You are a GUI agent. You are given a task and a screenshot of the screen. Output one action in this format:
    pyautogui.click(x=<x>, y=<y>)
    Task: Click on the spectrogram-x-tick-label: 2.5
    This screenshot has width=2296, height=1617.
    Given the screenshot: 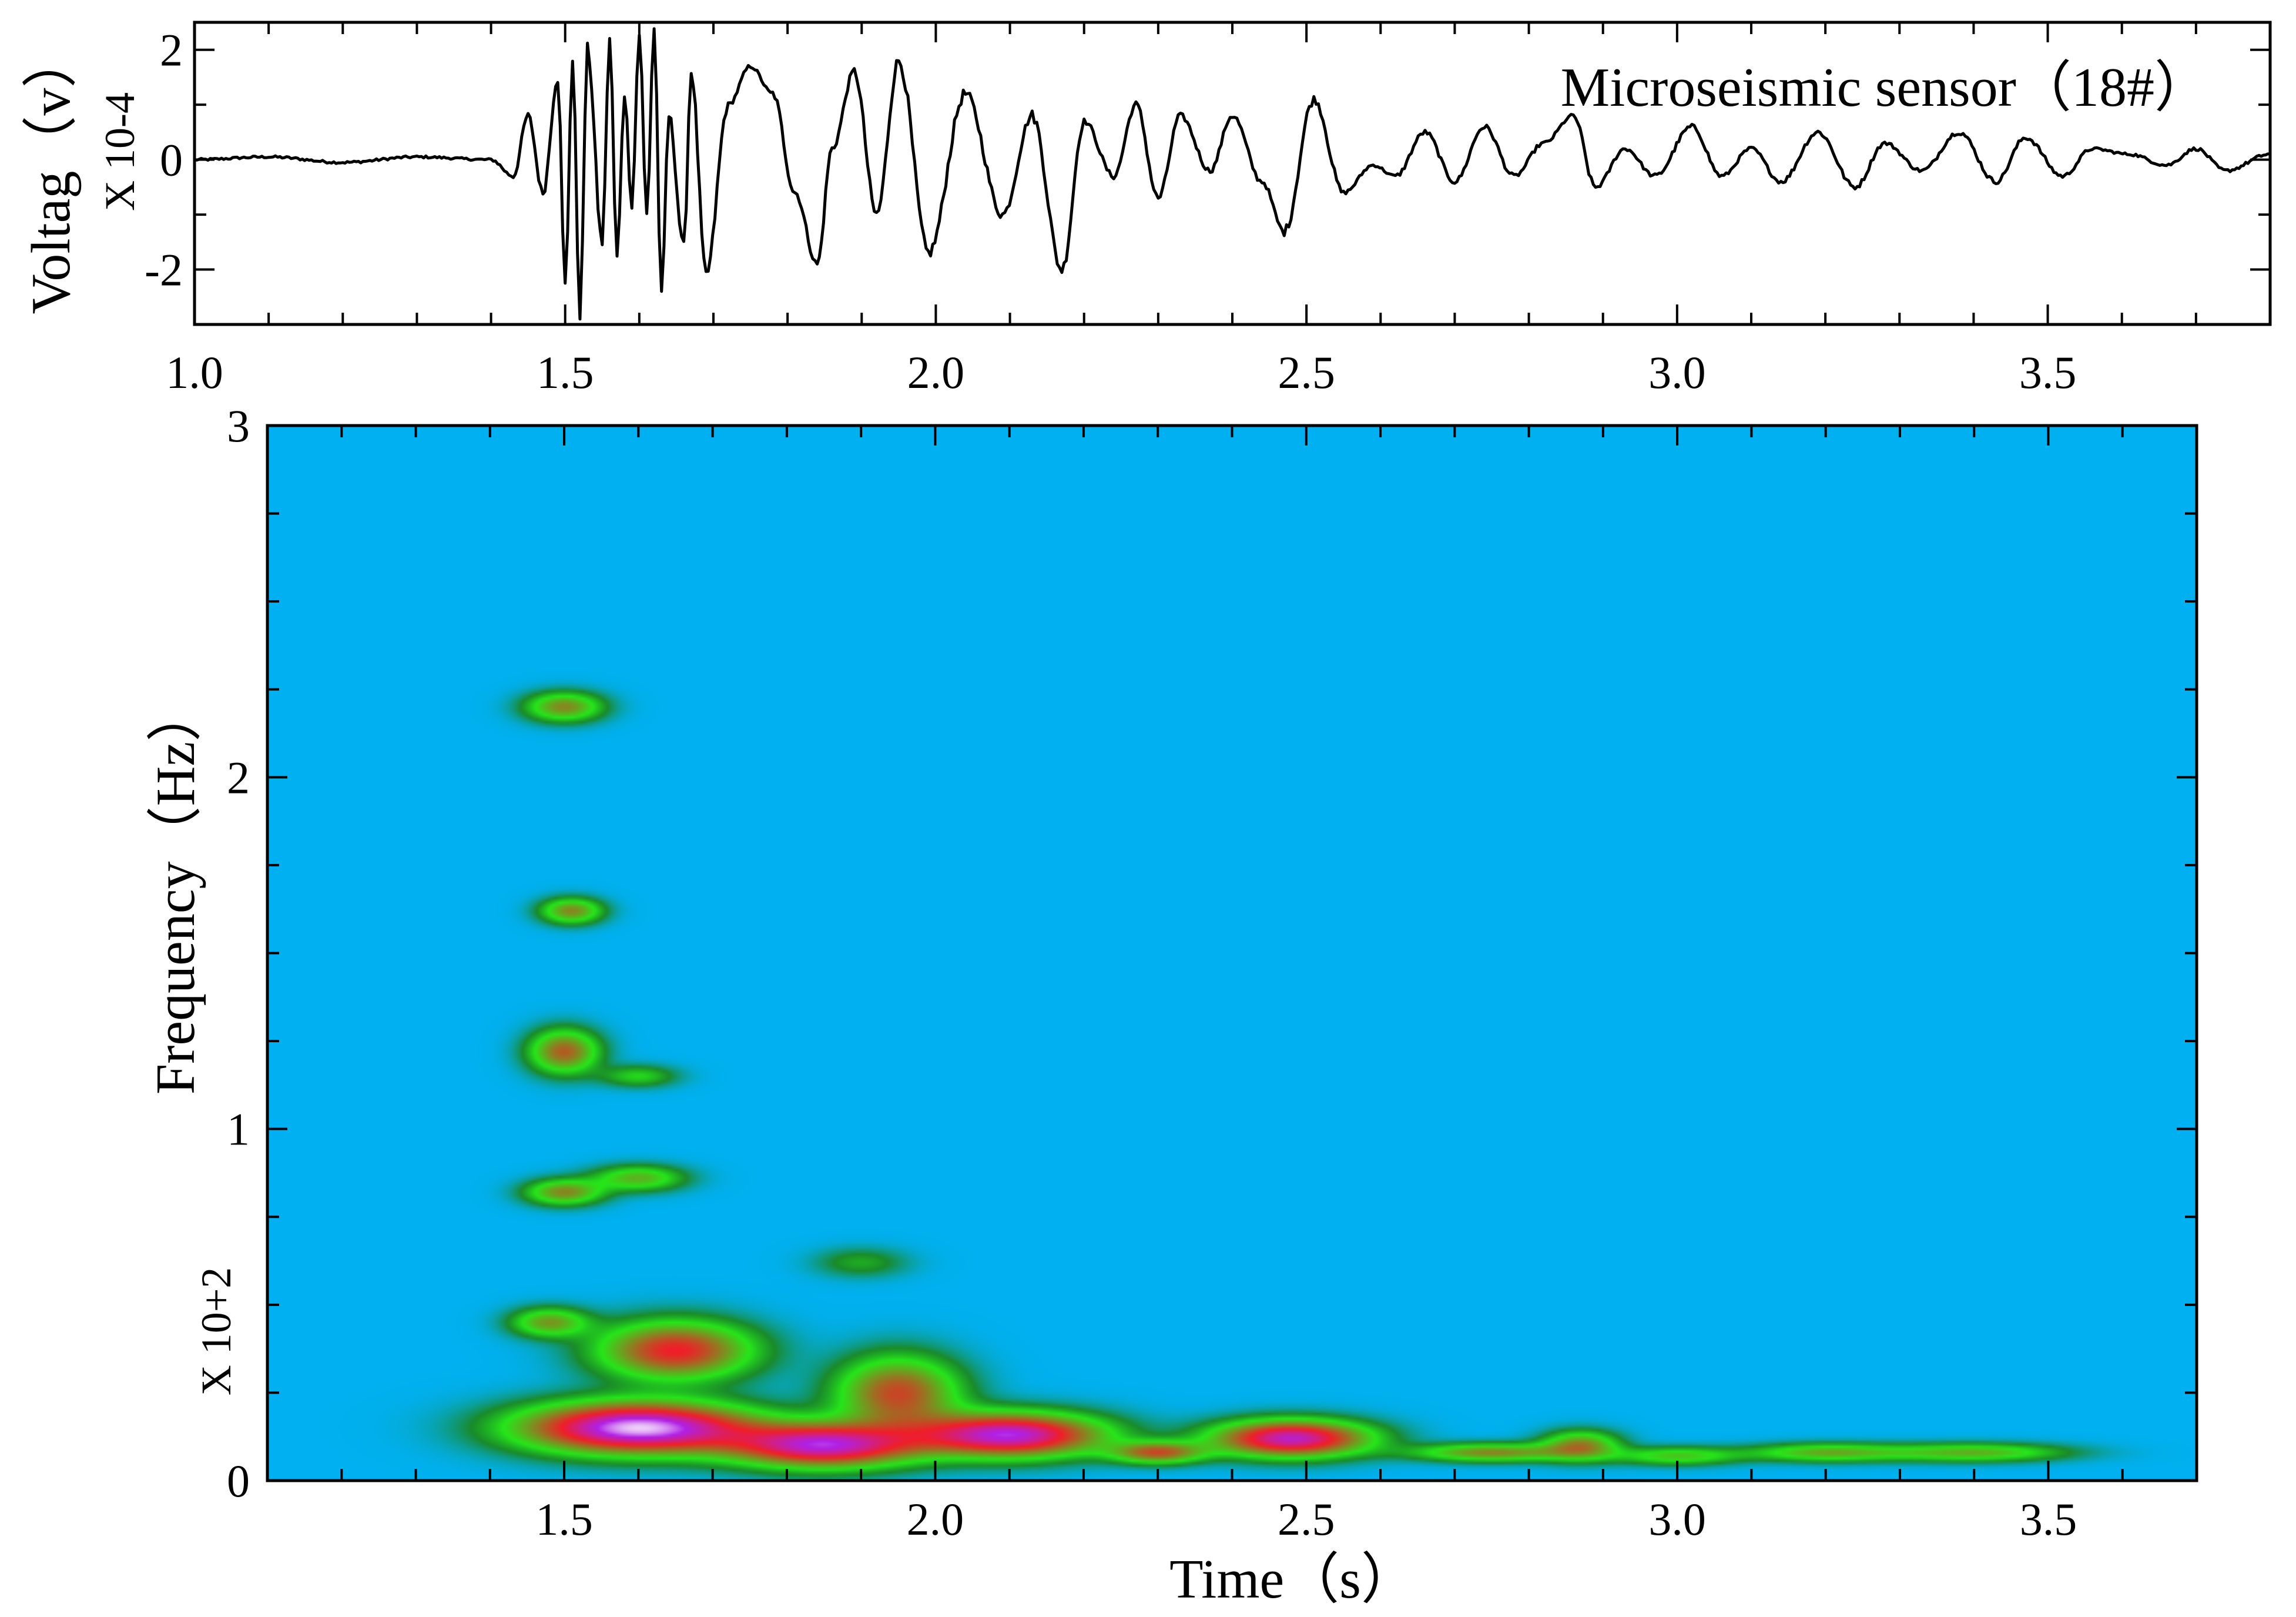 What is the action you would take?
    pyautogui.click(x=1306, y=1519)
    